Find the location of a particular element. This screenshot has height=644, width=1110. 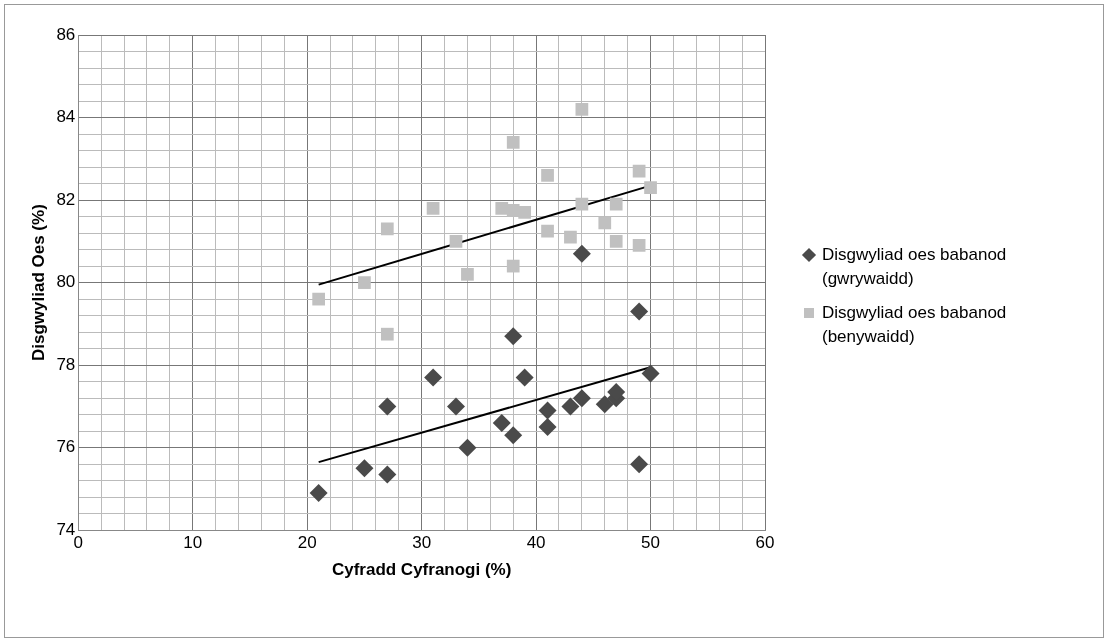

x-tick-label: 50 is located at coordinates (651, 543).